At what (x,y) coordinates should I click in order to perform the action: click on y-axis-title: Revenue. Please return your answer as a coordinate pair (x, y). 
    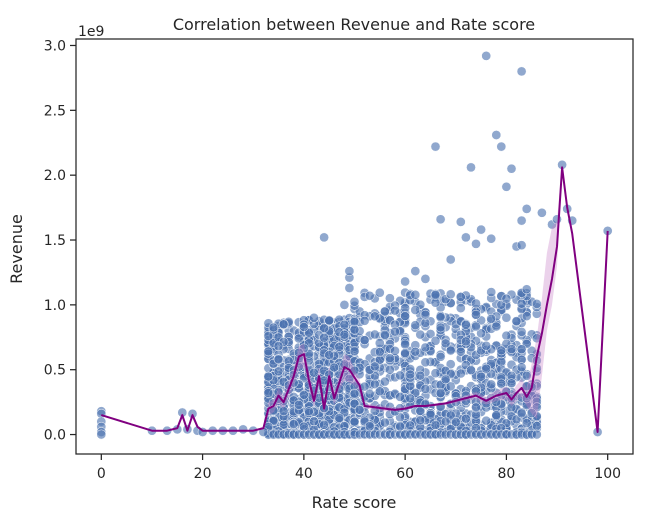
    Looking at the image, I should click on (16, 249).